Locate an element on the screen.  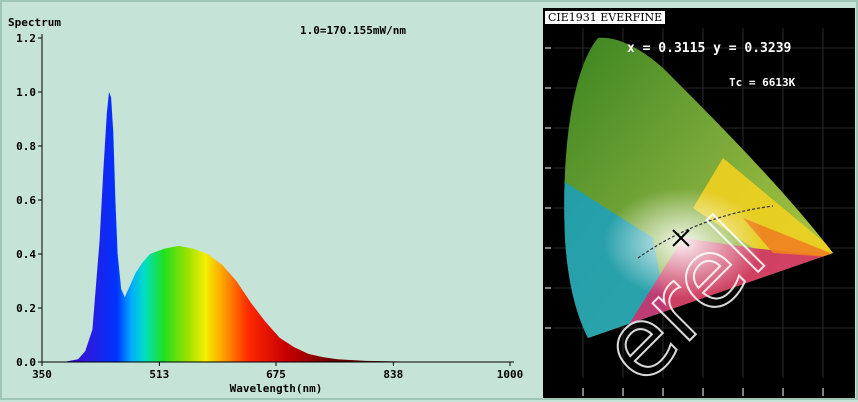
x-tick-label: 675 is located at coordinates (276, 374).